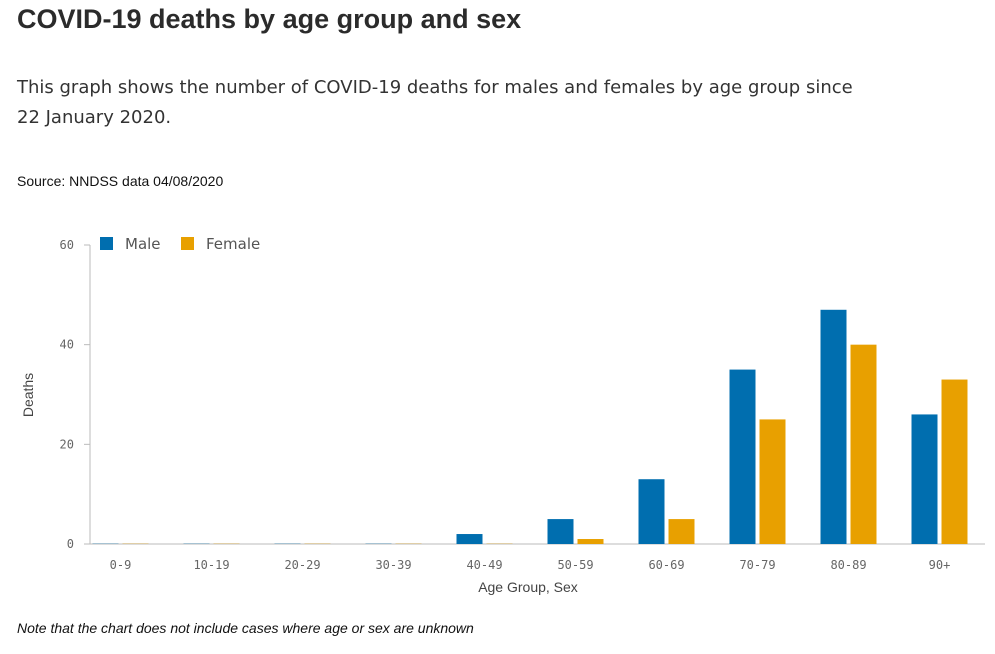 The image size is (995, 654). I want to click on x-tick-label: 80-89, so click(848, 565).